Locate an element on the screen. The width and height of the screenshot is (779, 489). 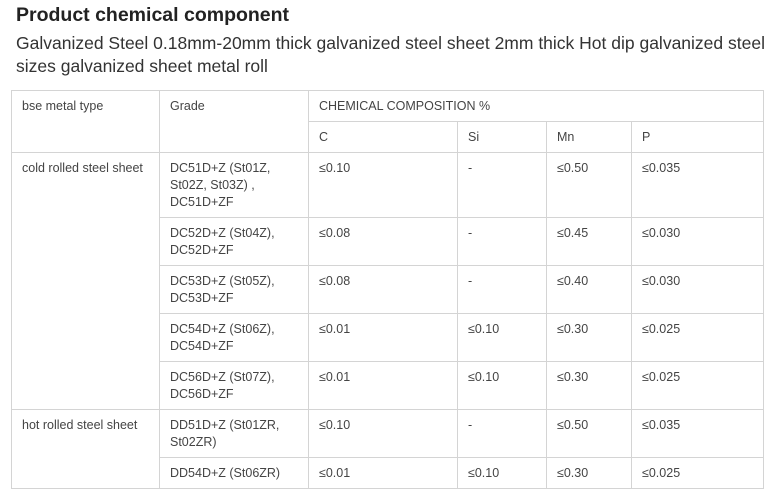
header-element-mn: Mn is located at coordinates (589, 137).